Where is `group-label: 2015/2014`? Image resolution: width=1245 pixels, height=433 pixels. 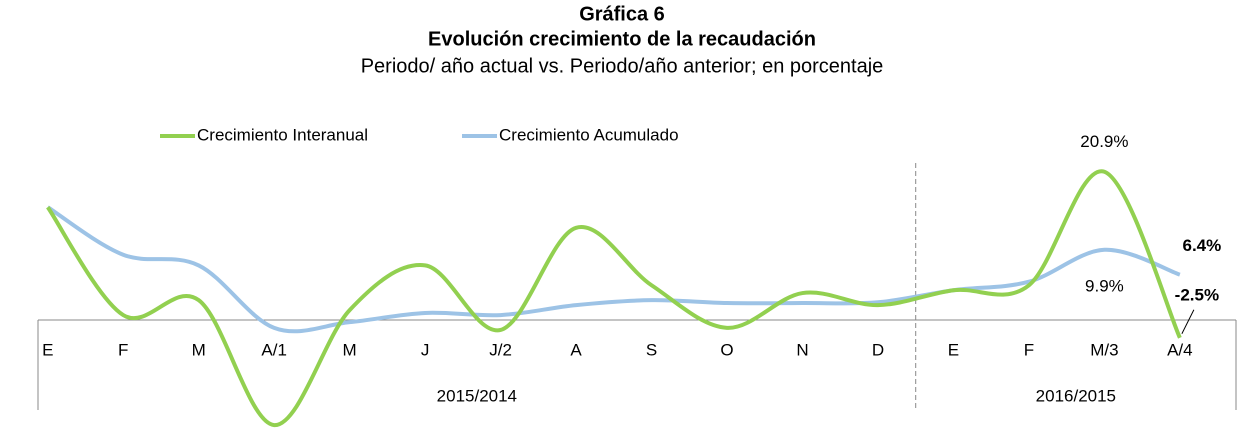 group-label: 2015/2014 is located at coordinates (477, 395).